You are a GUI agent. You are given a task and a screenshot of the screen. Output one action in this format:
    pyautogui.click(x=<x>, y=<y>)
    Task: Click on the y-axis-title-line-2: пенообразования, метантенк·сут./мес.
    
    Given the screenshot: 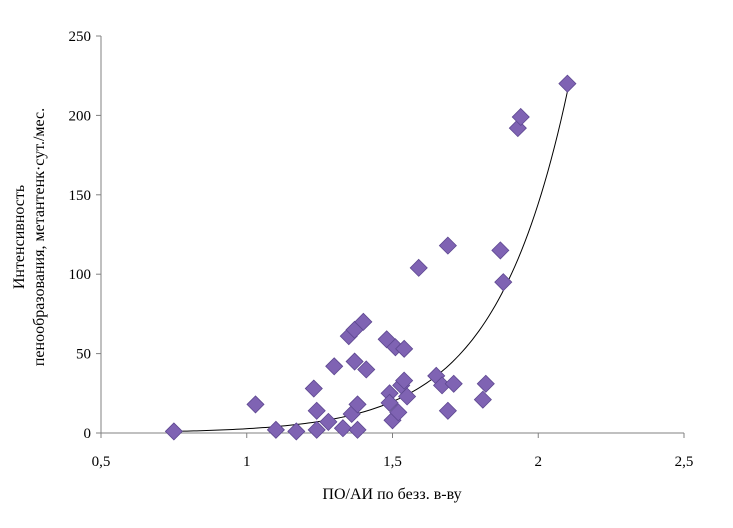 What is the action you would take?
    pyautogui.click(x=39, y=237)
    